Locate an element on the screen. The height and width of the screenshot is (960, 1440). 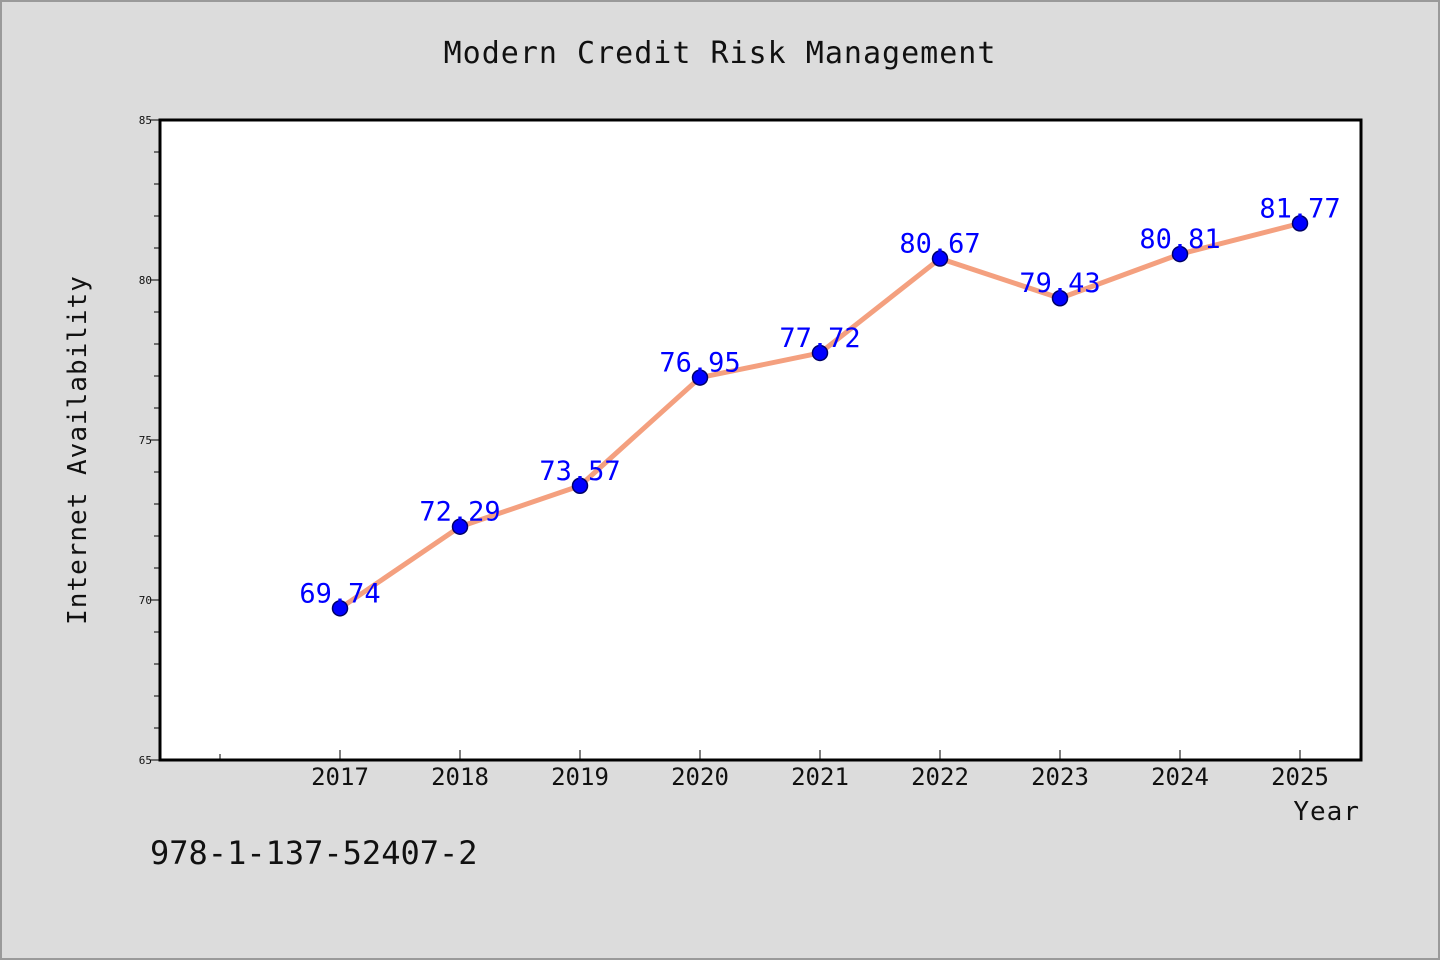
y-tick-label: 85 is located at coordinates (145, 120).